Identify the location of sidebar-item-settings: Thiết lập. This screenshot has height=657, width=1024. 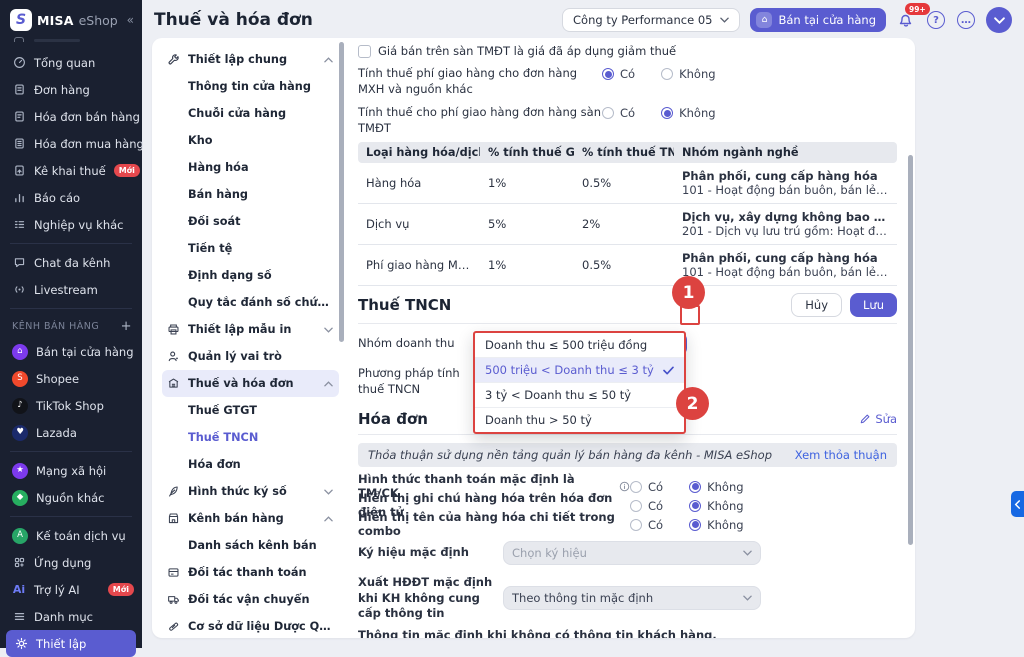
(71, 643).